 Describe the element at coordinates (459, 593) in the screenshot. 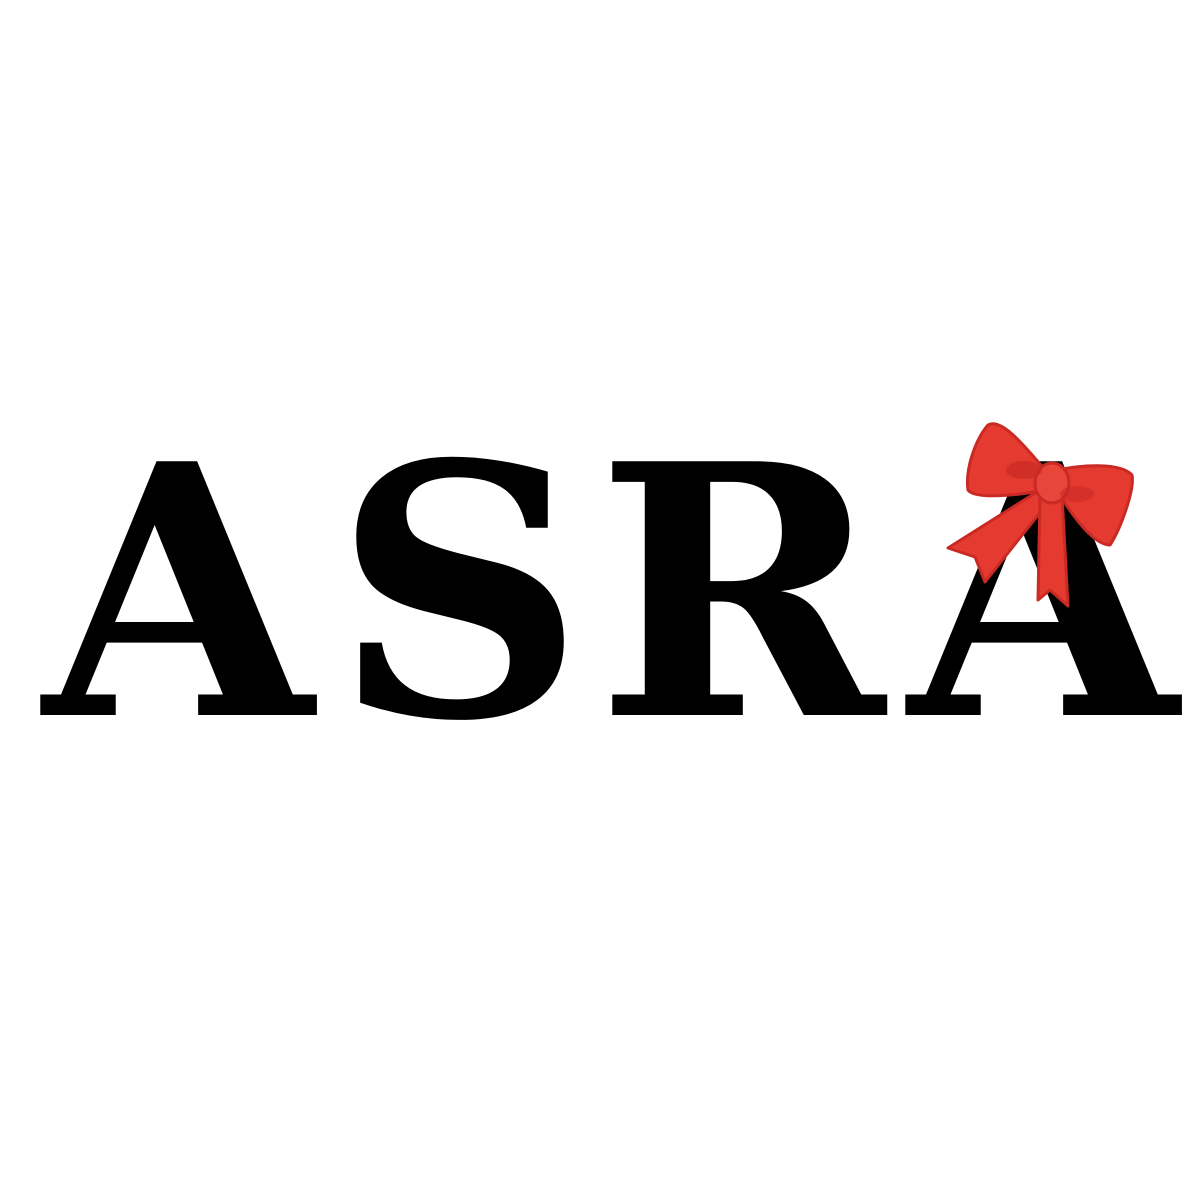

I see `logo-letter-s: S` at that location.